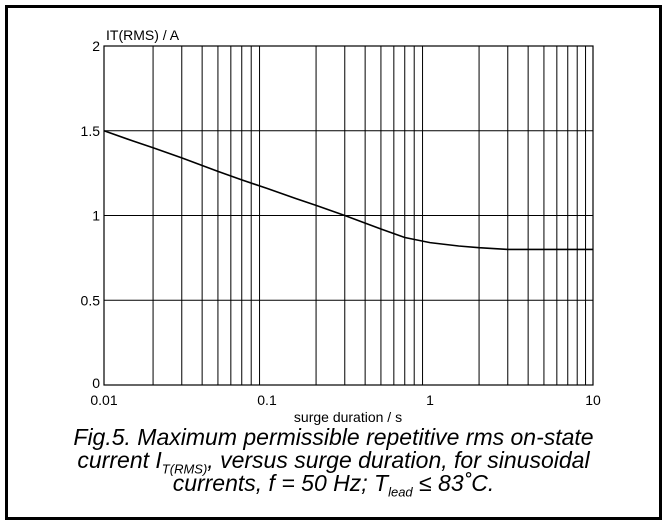 The height and width of the screenshot is (525, 667). What do you see at coordinates (103, 400) in the screenshot?
I see `x-tick-label: 0.01` at bounding box center [103, 400].